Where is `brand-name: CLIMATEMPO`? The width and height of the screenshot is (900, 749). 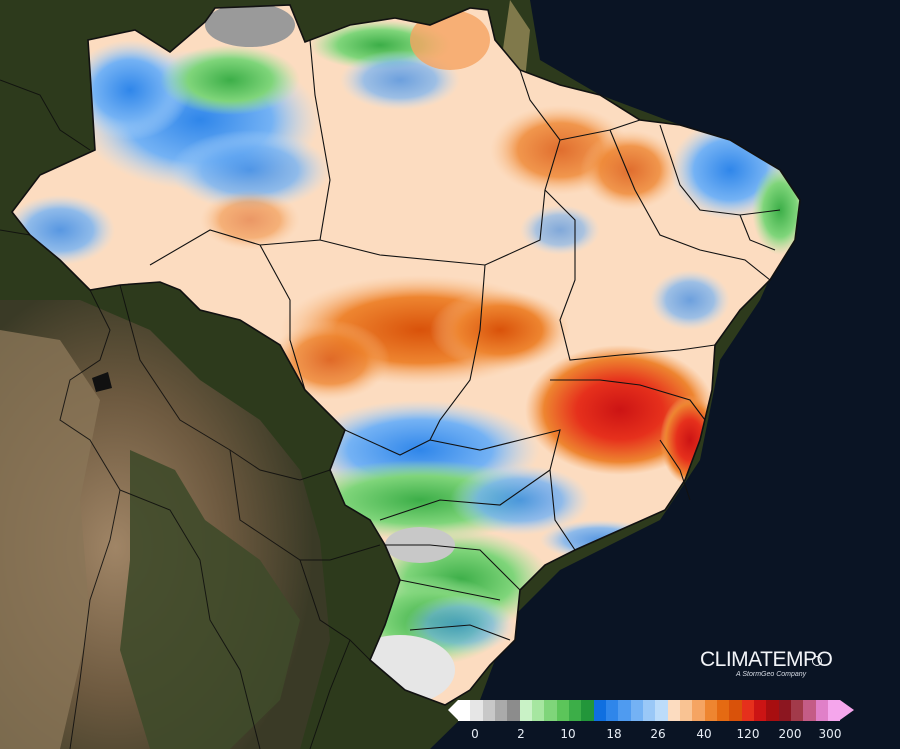 brand-name: CLIMATEMPO is located at coordinates (766, 659).